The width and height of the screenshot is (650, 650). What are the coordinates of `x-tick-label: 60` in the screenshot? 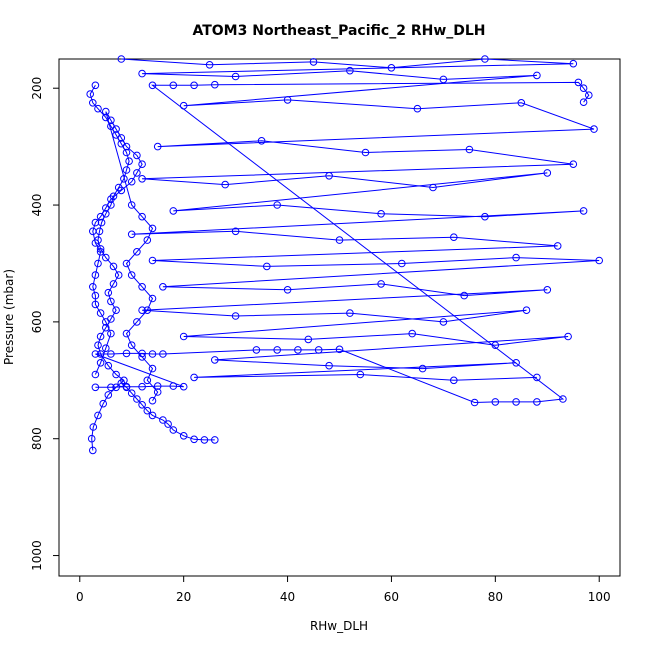 It's located at (391, 597).